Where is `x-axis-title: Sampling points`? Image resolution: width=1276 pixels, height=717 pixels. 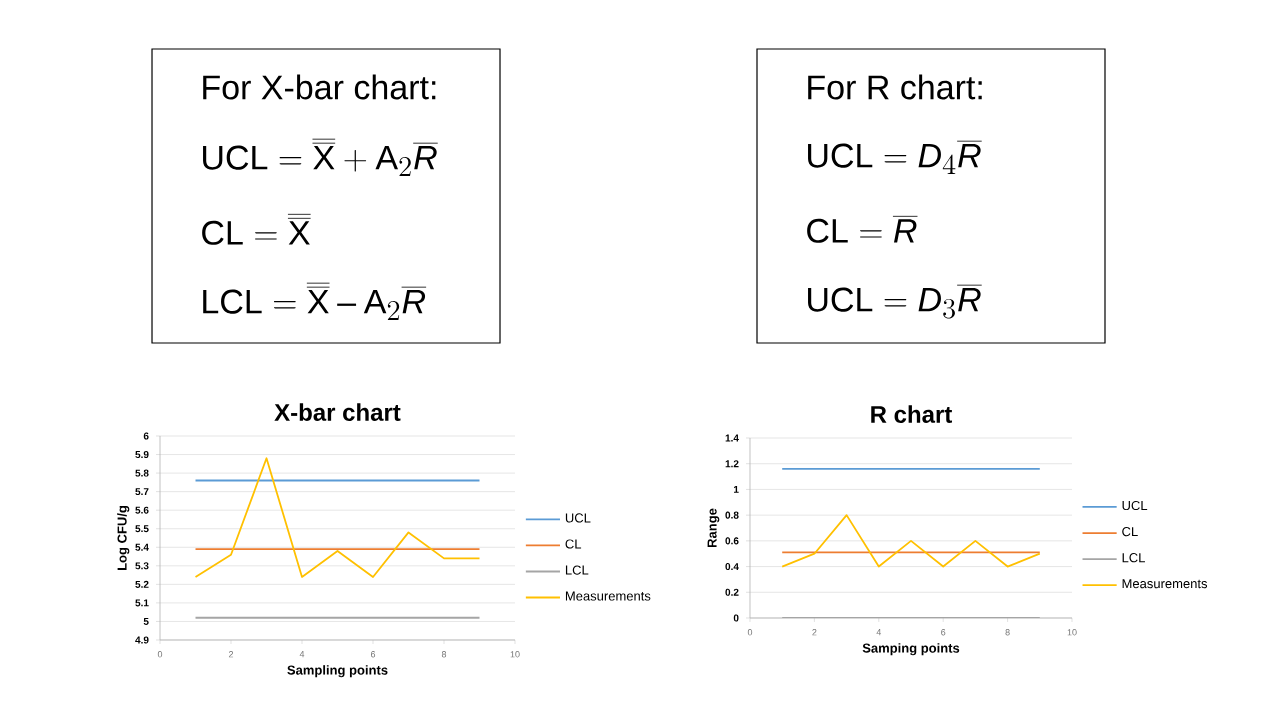 x-axis-title: Sampling points is located at coordinates (337, 671).